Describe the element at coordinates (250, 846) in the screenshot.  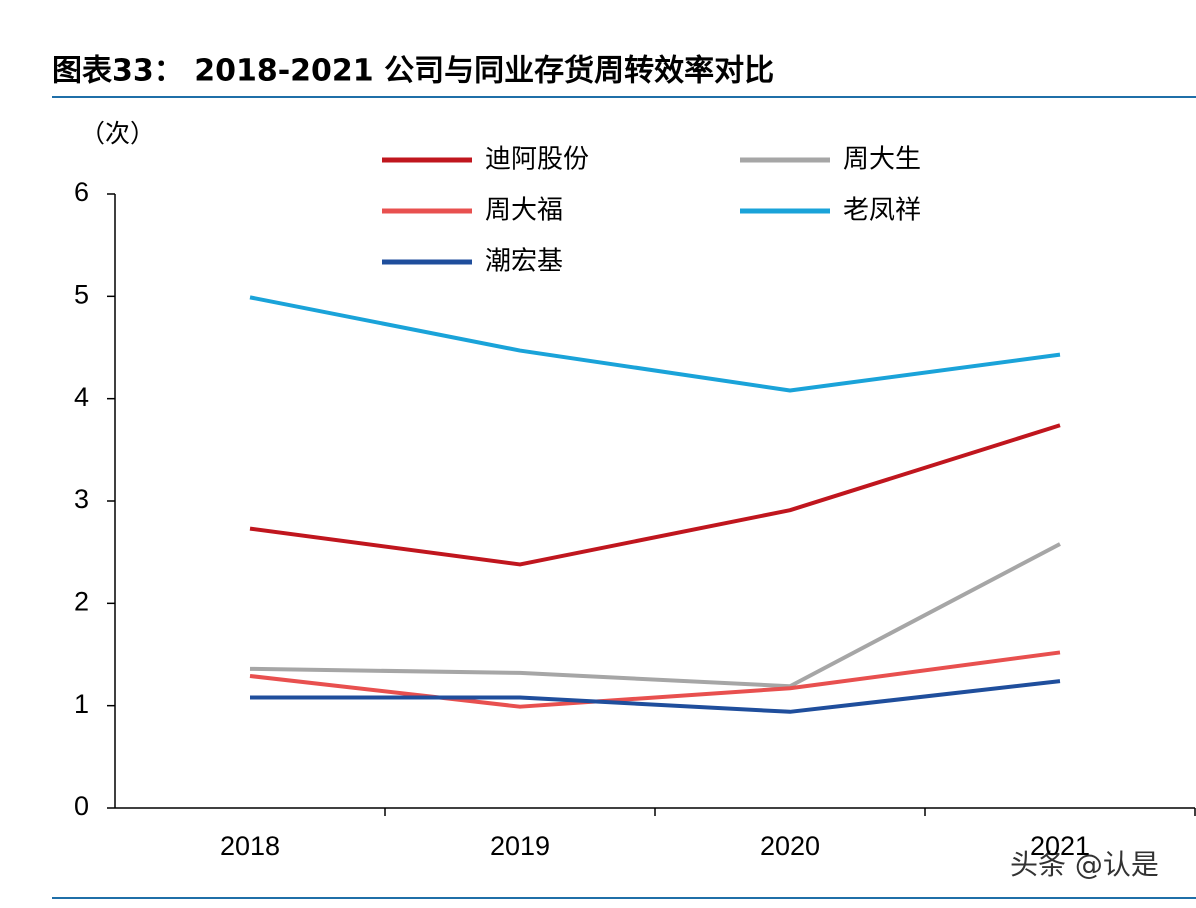
I see `x-tick-label: 2018` at that location.